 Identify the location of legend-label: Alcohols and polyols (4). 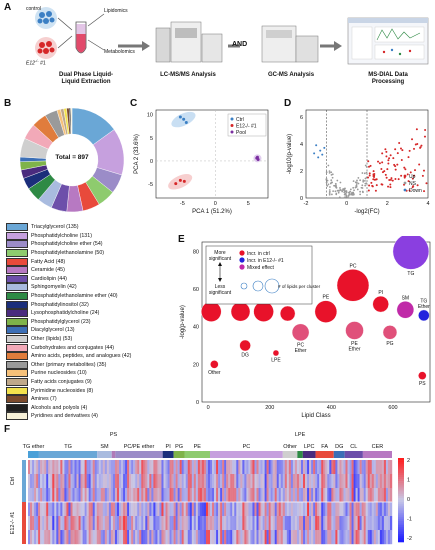
(59, 407).